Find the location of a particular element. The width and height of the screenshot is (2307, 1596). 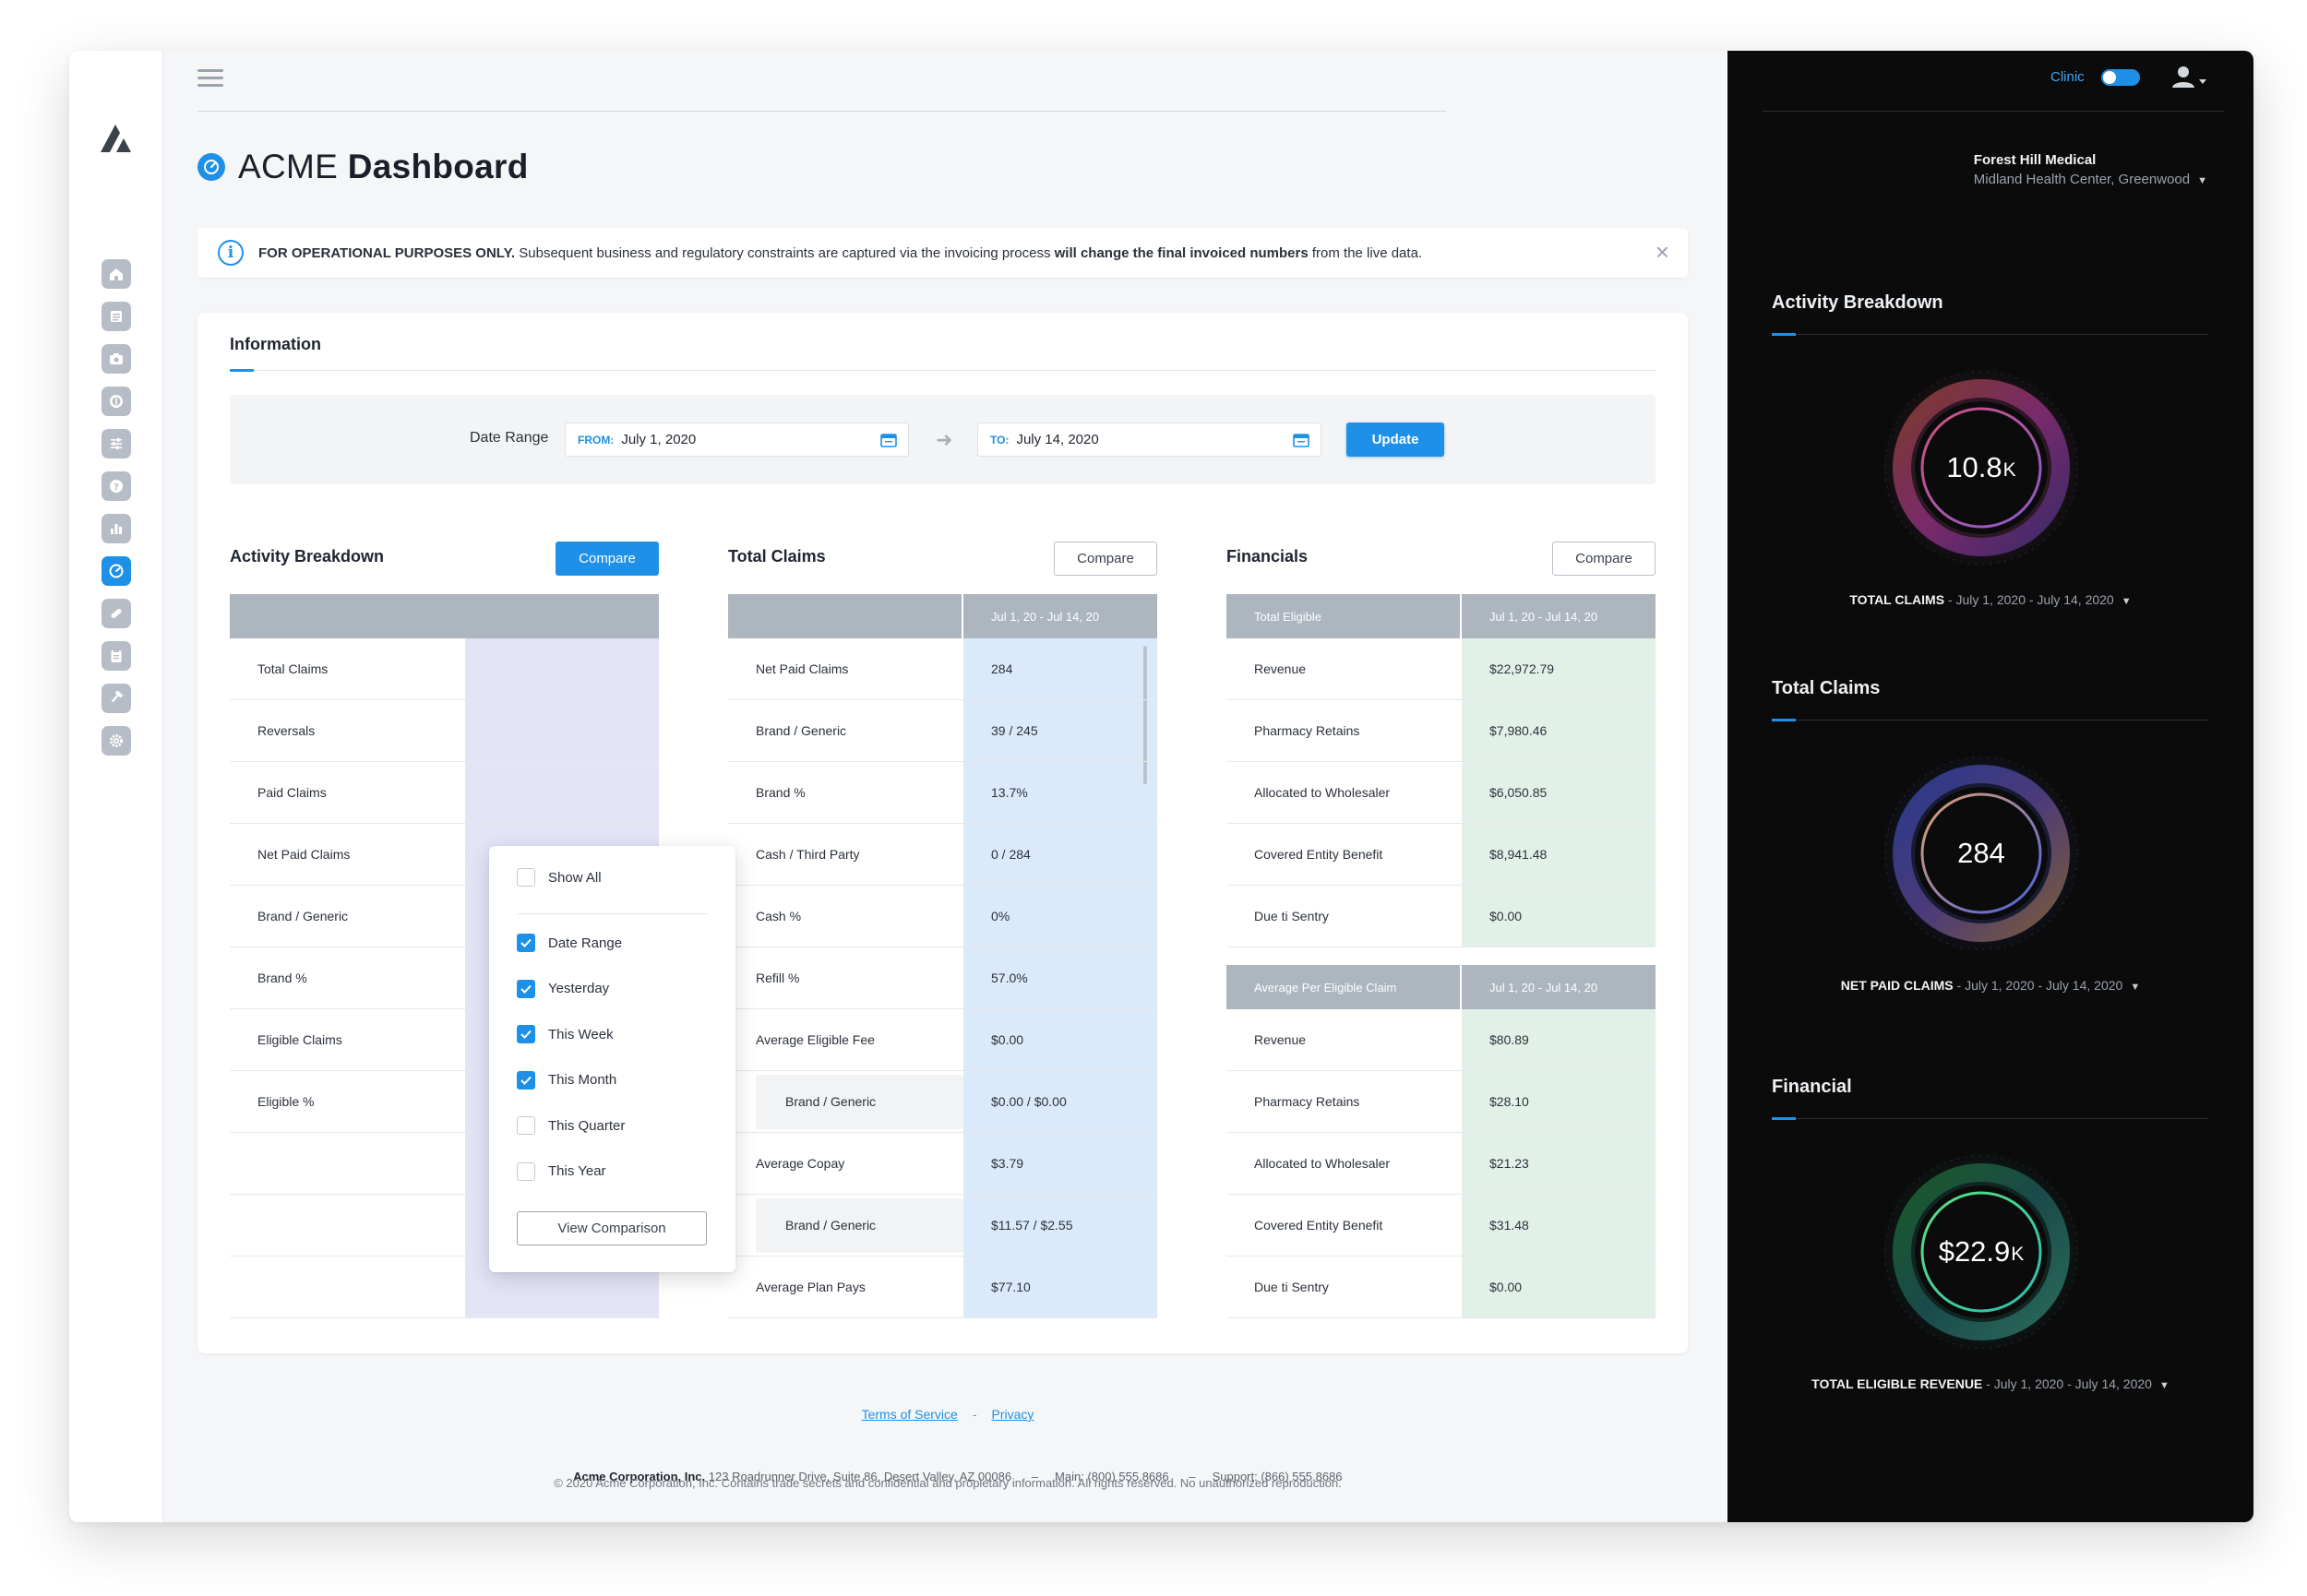

nav-pharmacy is located at coordinates (116, 613).